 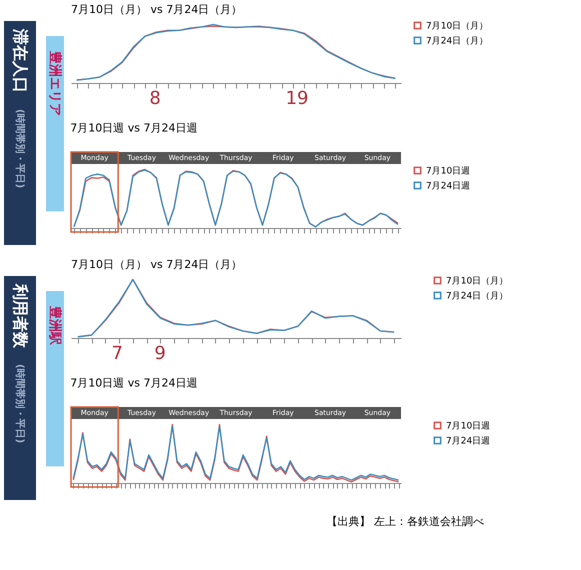 What do you see at coordinates (405, 521) in the screenshot?
I see `text: 【出典】 左上：各鉄道会社調べ` at bounding box center [405, 521].